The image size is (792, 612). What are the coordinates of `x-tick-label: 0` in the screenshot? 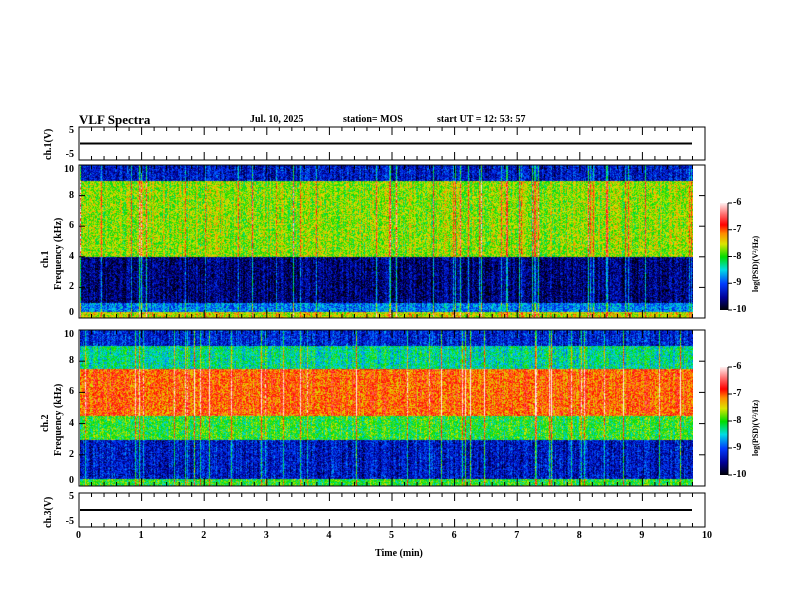 It's located at (78, 535).